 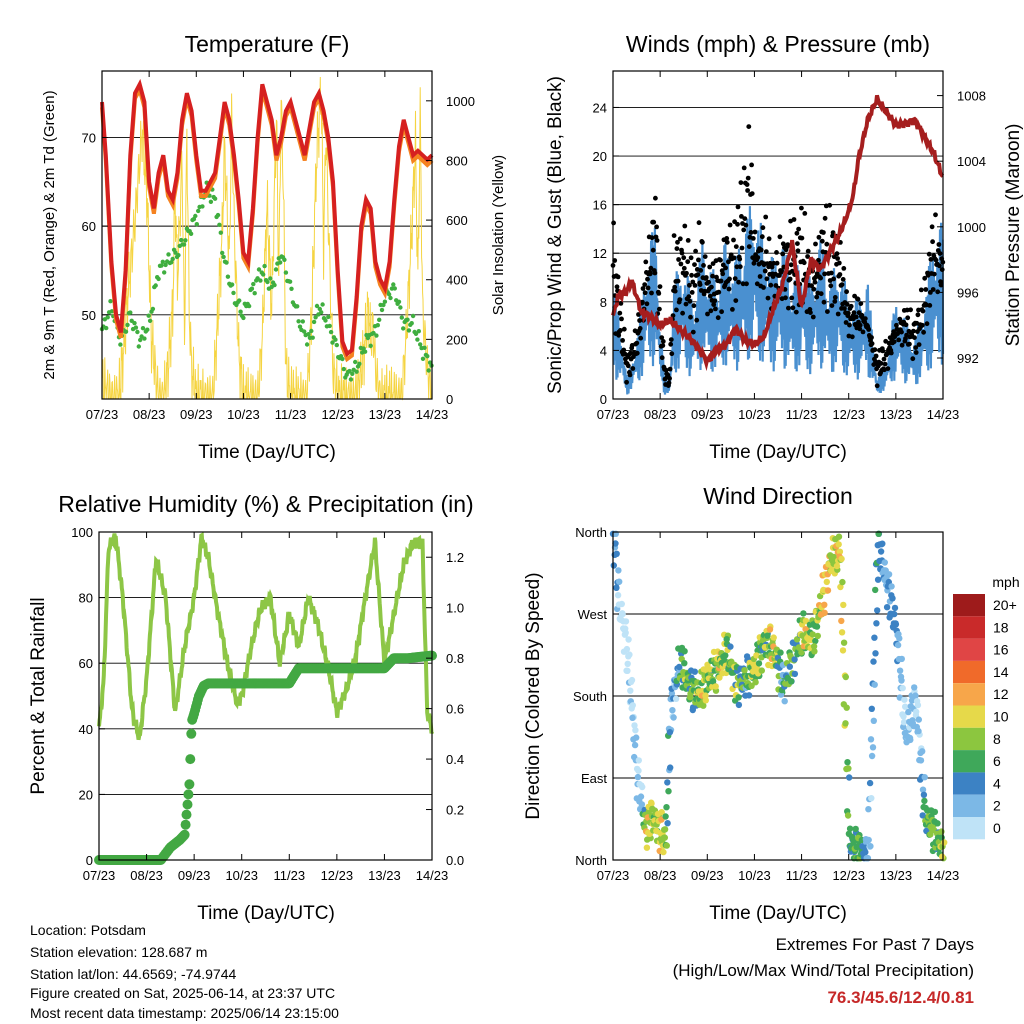 I want to click on extremes-subheading: (High/Low/Max Wind/Total Precipitation), so click(x=823, y=970).